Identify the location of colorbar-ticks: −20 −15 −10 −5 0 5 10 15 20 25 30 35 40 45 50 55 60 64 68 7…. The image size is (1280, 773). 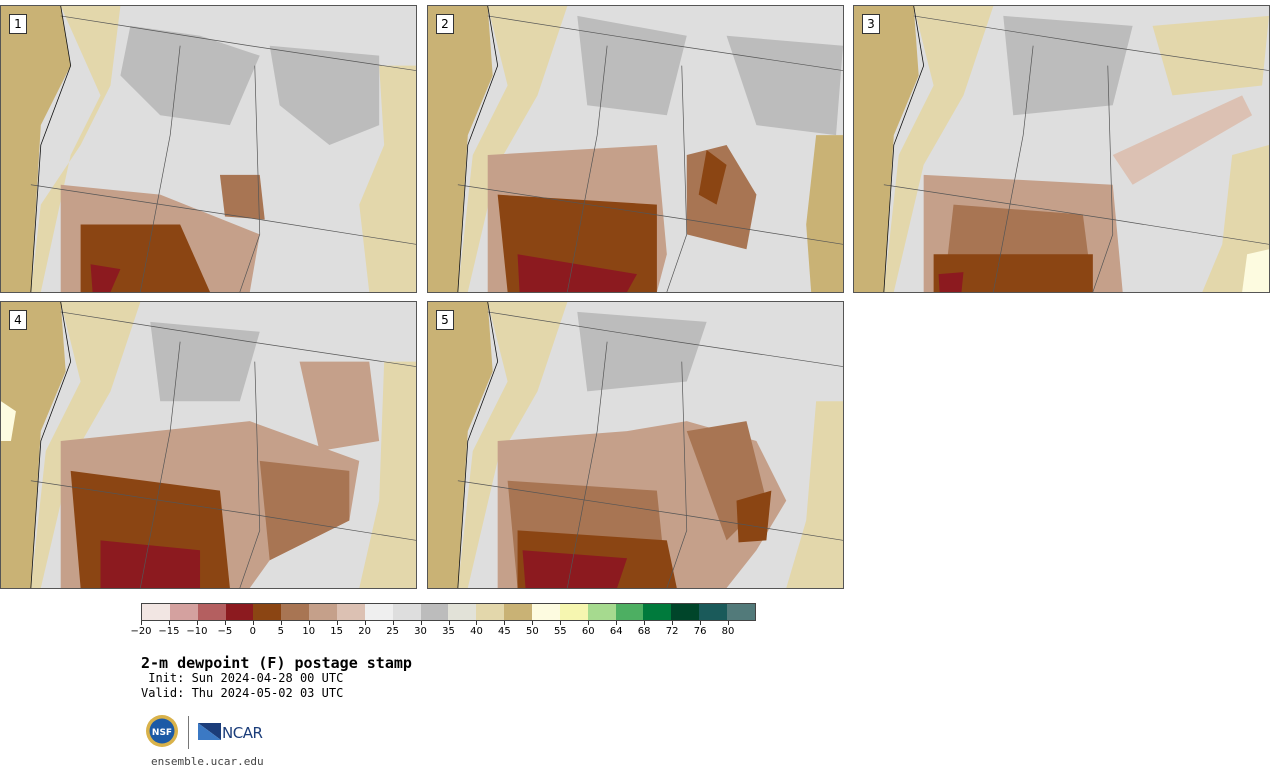
(443, 631).